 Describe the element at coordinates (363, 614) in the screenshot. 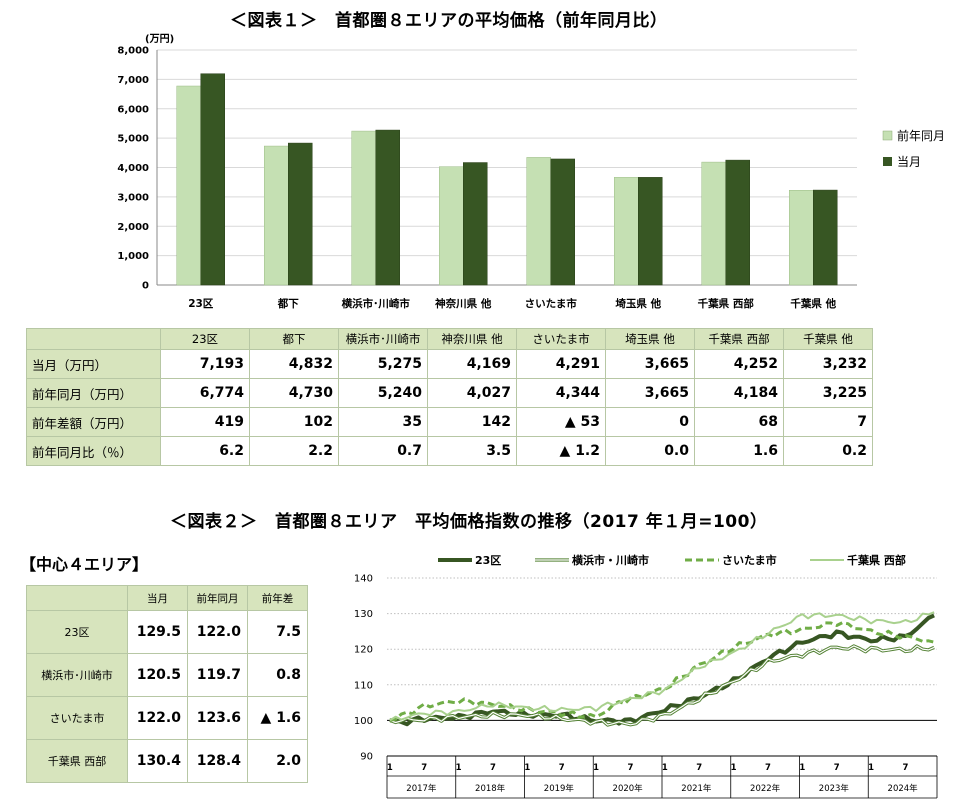

I see `y-tick-label: 130` at that location.